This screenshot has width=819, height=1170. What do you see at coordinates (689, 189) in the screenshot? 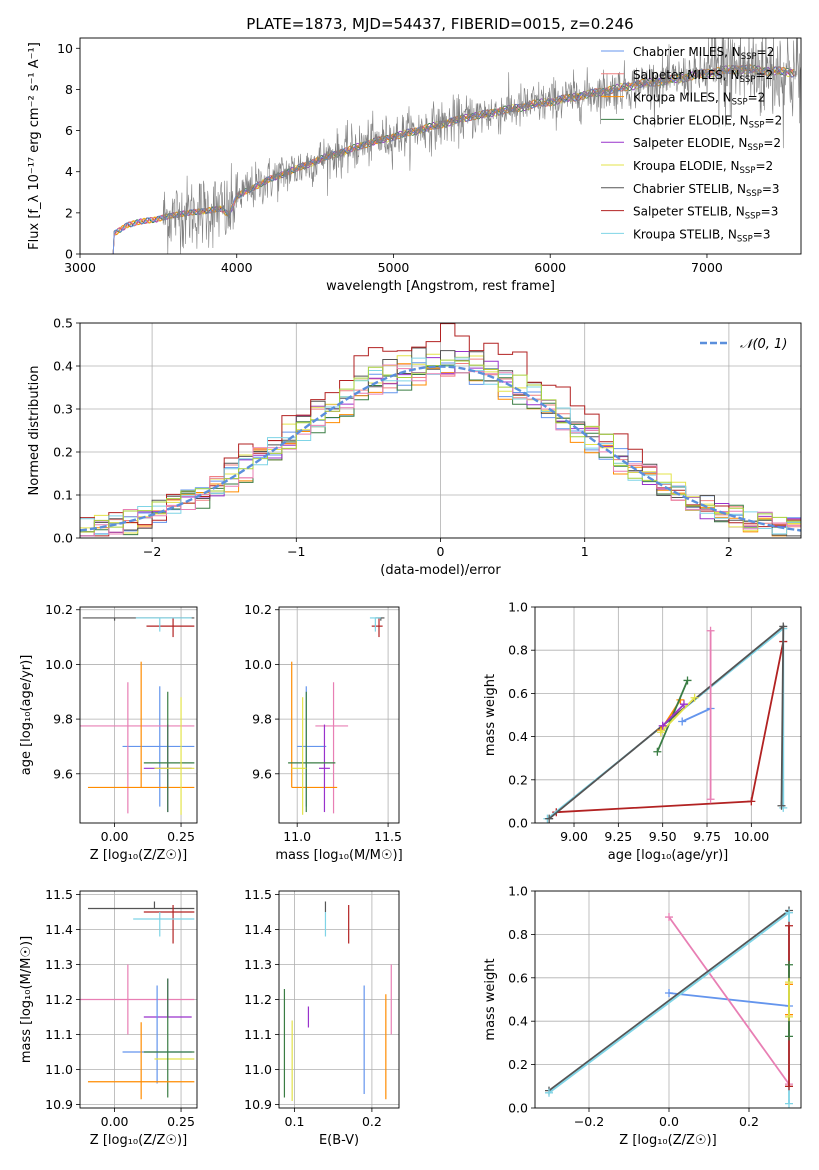
I see `legend-text: Chabrier STELIB, N` at bounding box center [689, 189].